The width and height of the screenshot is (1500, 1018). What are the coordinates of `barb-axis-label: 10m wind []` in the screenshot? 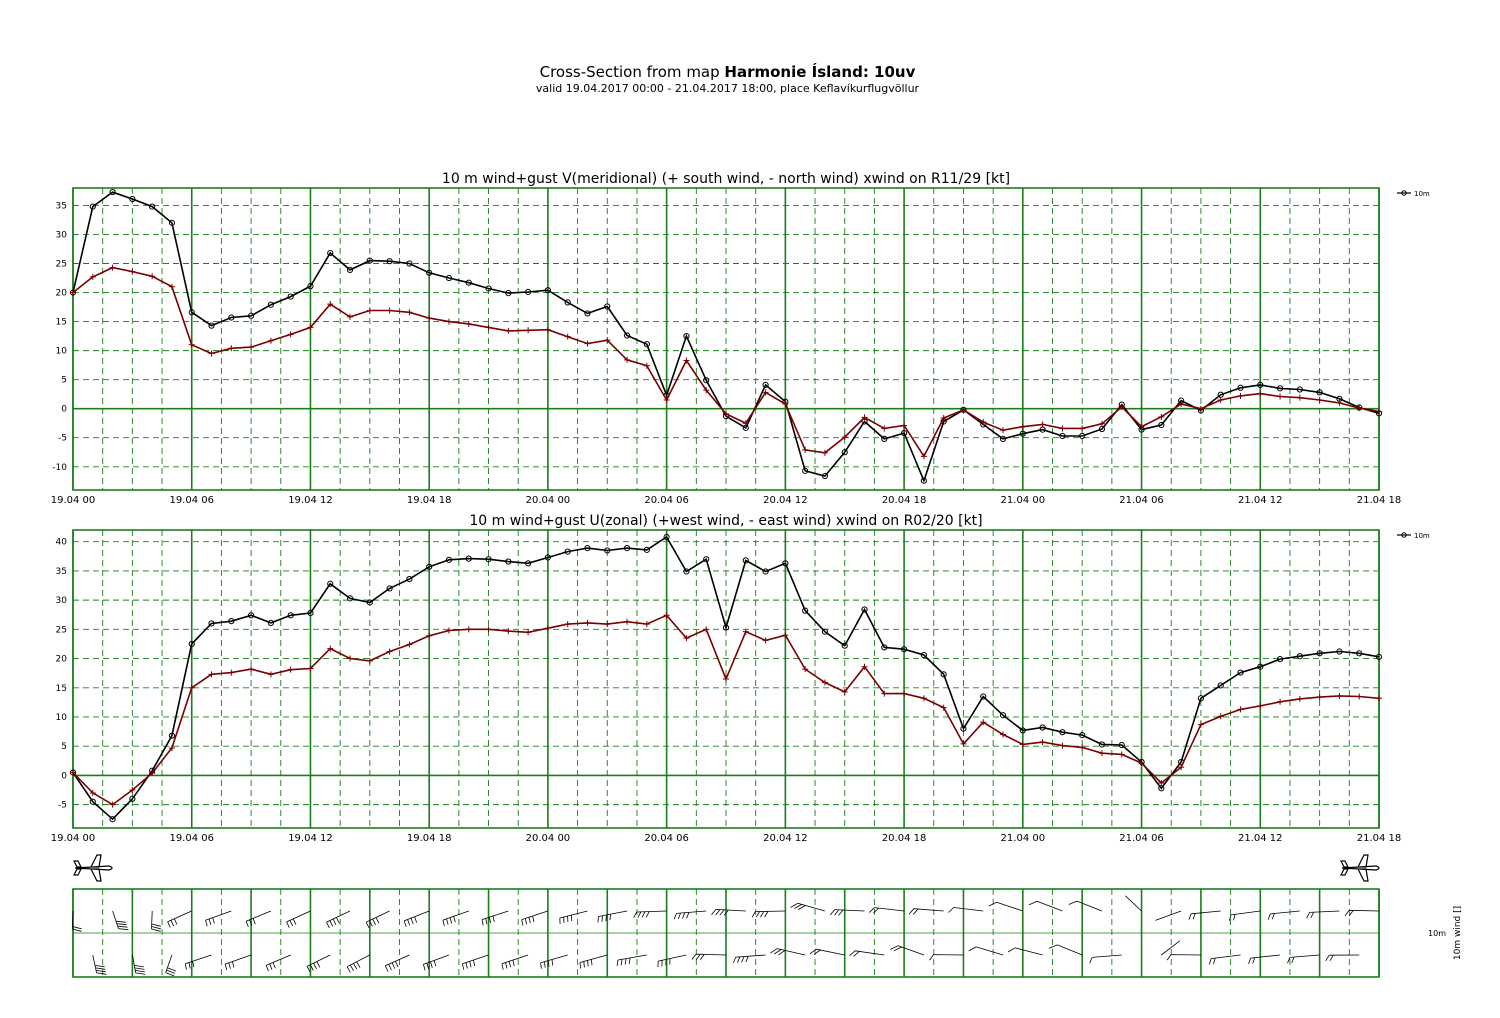 It's located at (1458, 933).